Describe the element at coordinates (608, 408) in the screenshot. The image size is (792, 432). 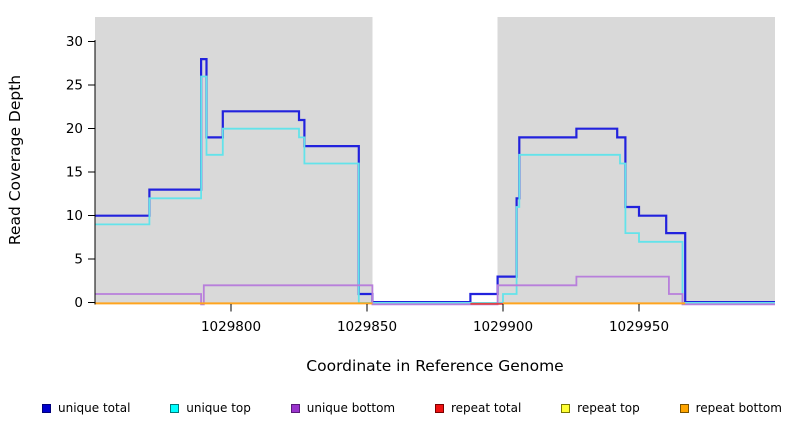
I see `legend-label: repeat top` at that location.